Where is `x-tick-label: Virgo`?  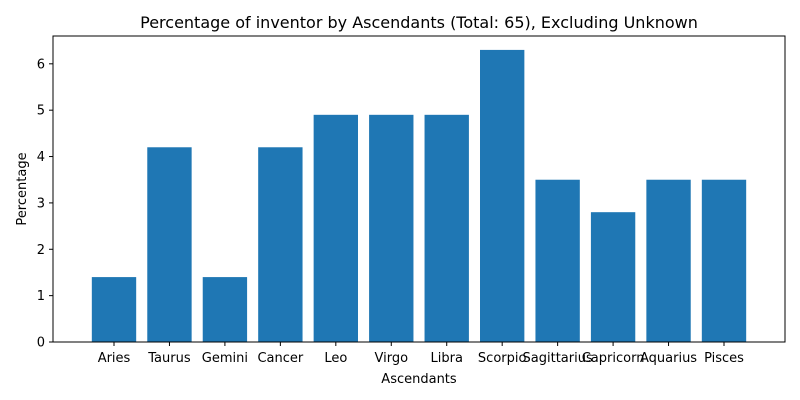
x-tick-label: Virgo is located at coordinates (391, 358).